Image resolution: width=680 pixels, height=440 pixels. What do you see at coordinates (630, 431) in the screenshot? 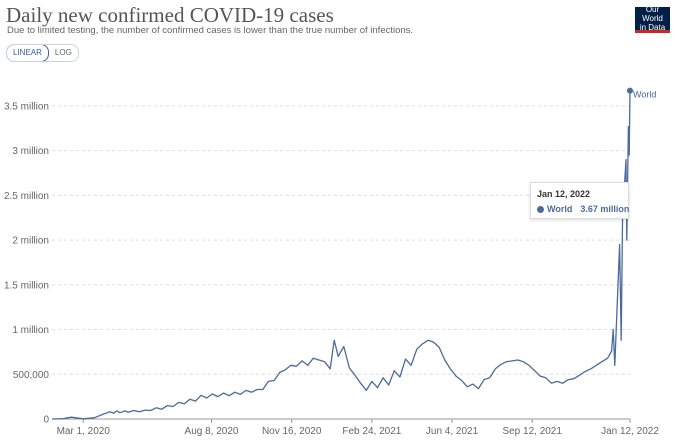
I see `x-tick-label: Jan 12, 2022` at bounding box center [630, 431].